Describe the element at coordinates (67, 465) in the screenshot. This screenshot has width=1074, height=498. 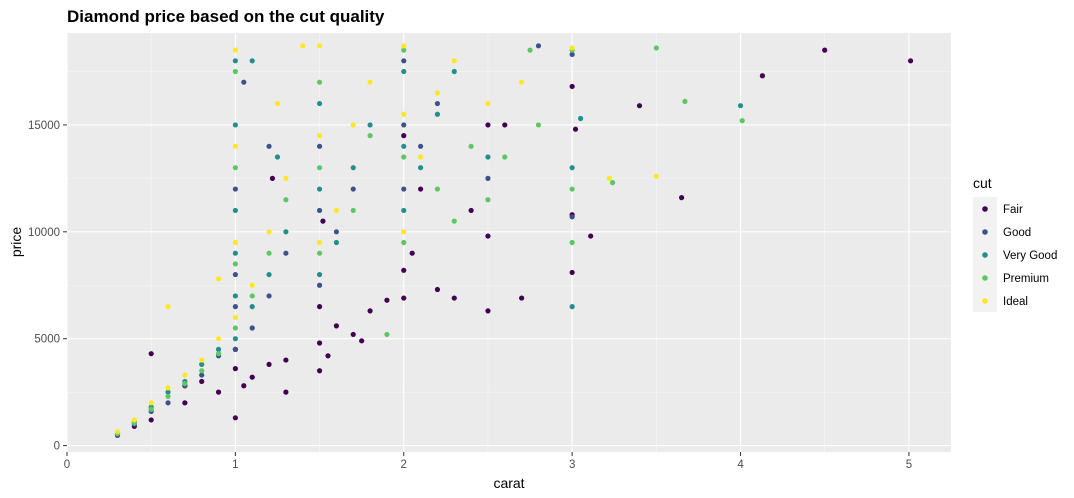
I see `x-tick-label: 0` at that location.